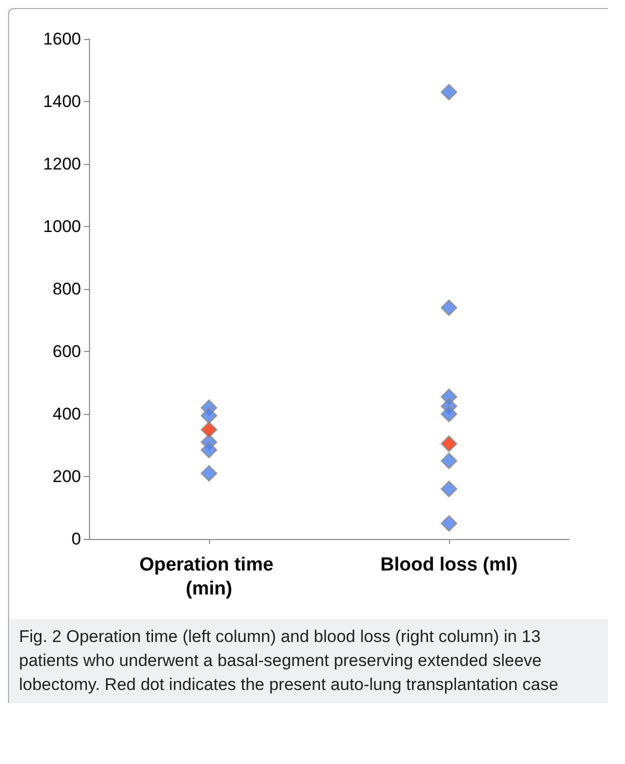 This screenshot has width=625, height=764. Describe the element at coordinates (66, 476) in the screenshot. I see `y-tick-label: 200` at that location.